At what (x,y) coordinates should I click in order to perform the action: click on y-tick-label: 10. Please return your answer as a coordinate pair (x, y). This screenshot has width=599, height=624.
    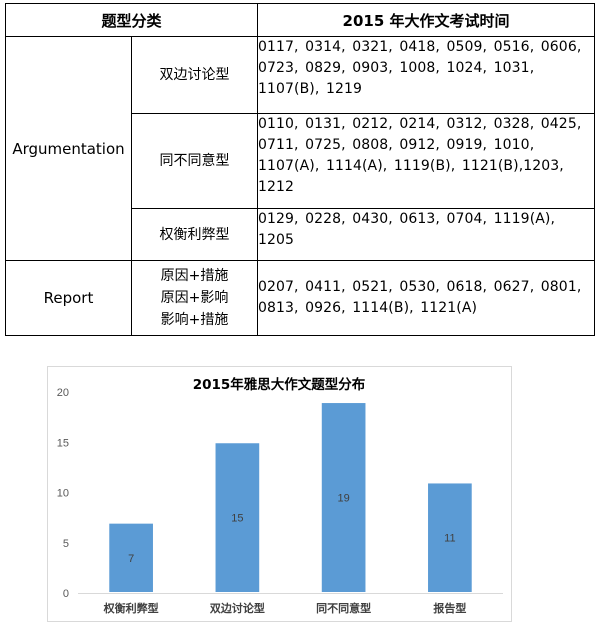
    Looking at the image, I should click on (63, 494).